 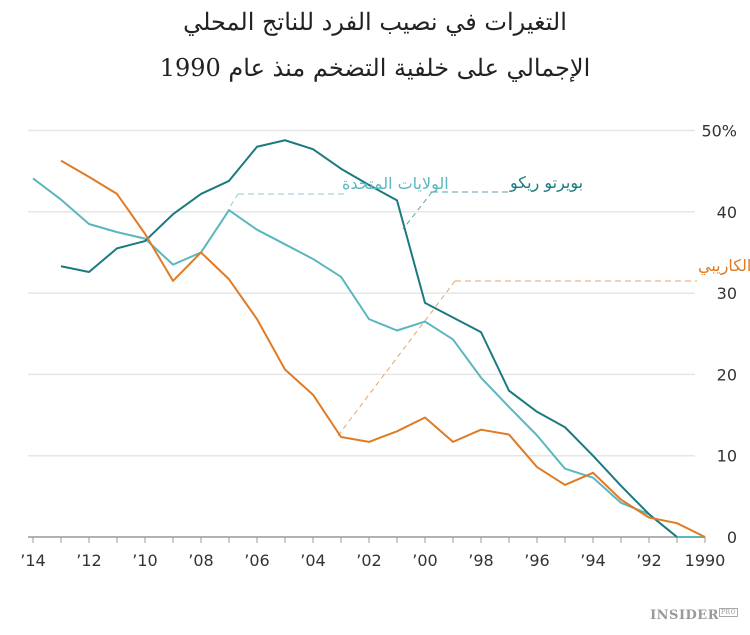 What do you see at coordinates (375, 22) in the screenshot?
I see `chart-title-line1: التغيرات في نصيب الفرد للناتج المحلي` at bounding box center [375, 22].